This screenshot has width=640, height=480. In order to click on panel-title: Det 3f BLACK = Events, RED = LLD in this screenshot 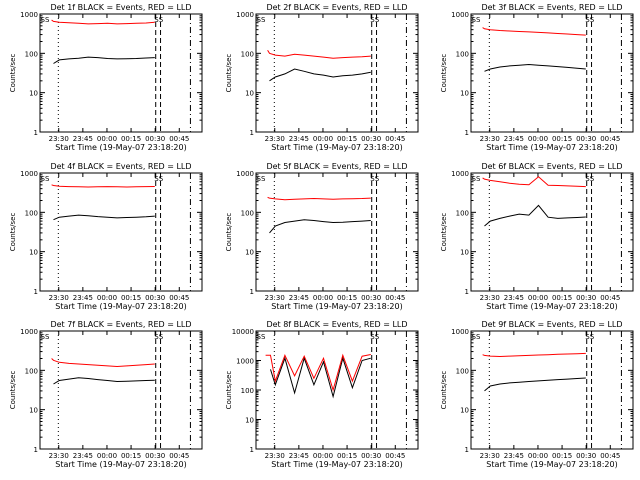, I will do `click(551, 7)`.